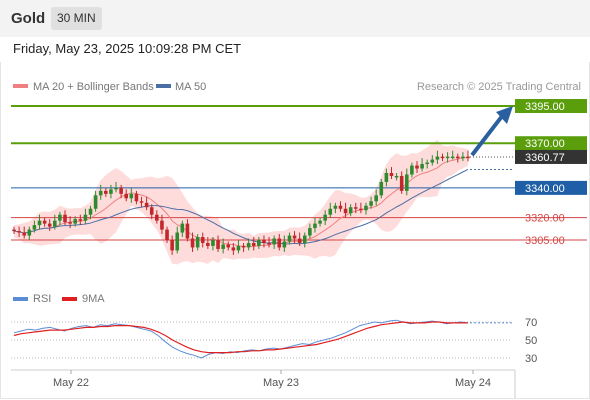  Describe the element at coordinates (28, 18) in the screenshot. I see `symbol-title: Gold` at that location.